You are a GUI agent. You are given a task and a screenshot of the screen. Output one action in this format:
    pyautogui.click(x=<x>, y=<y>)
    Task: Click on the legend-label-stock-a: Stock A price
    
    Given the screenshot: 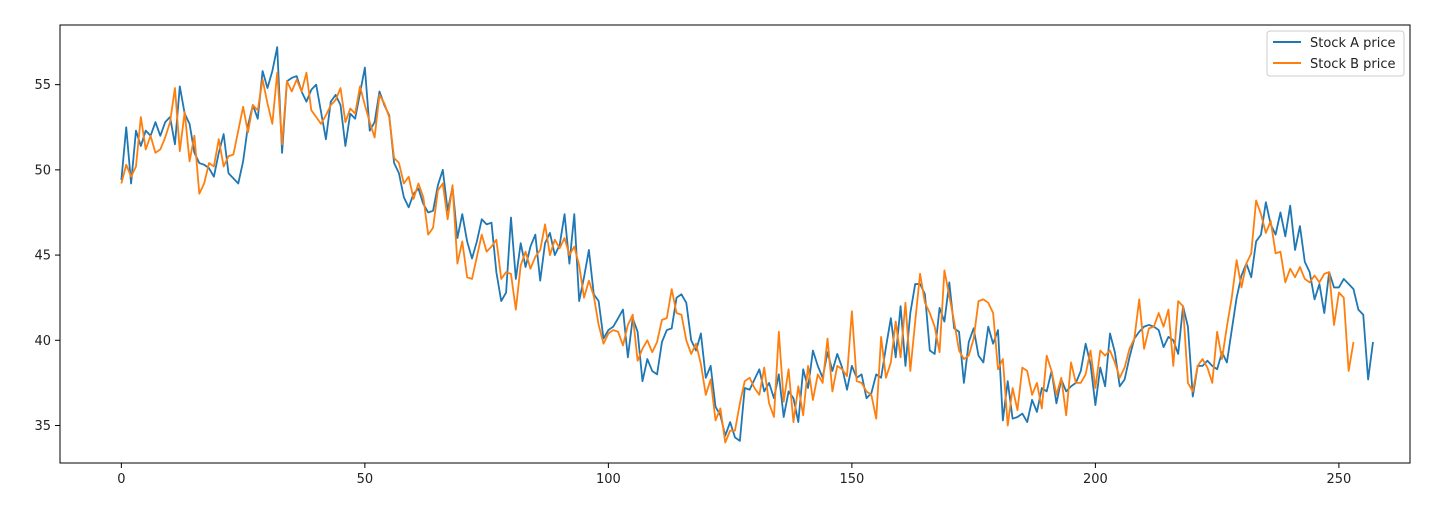 What is the action you would take?
    pyautogui.click(x=1353, y=43)
    